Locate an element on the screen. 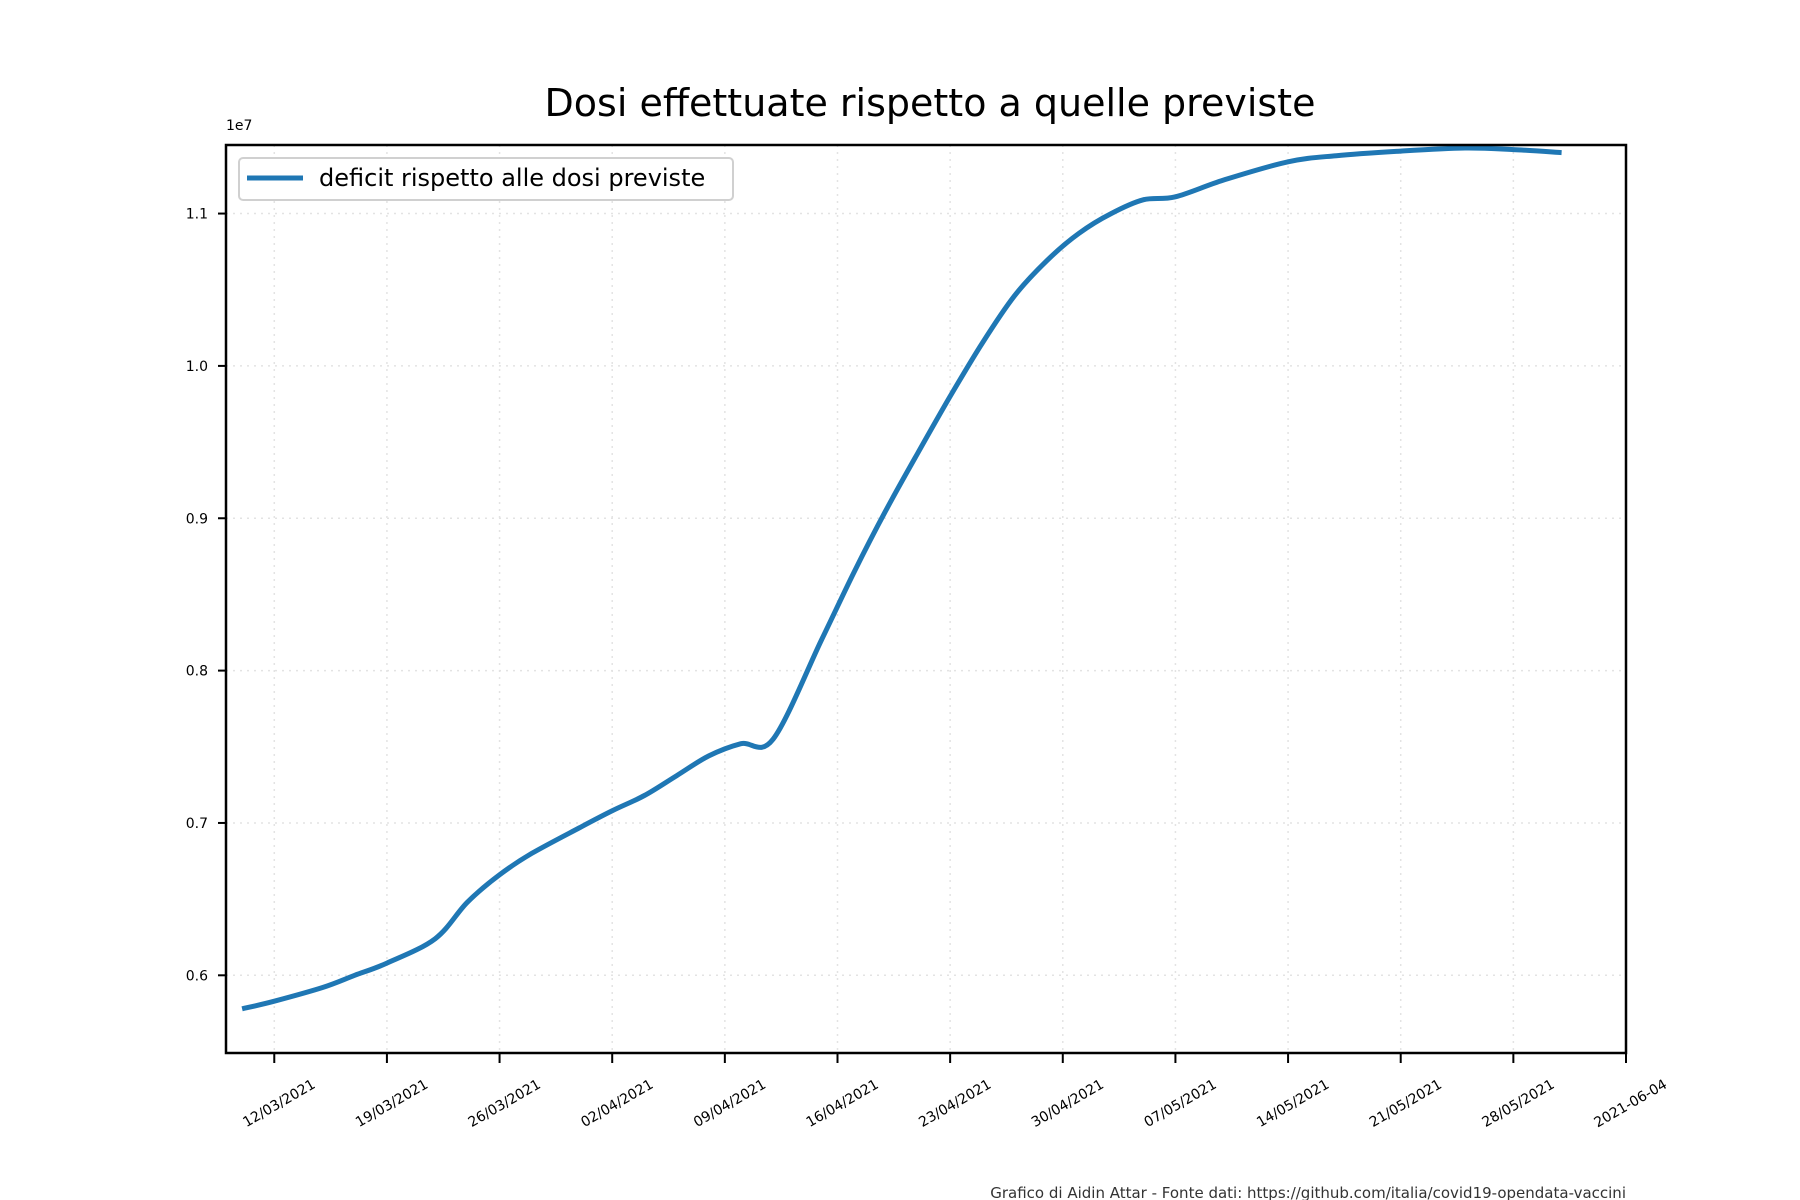 The image size is (1800, 1200). x-tick-label: 28/05/2021 is located at coordinates (1518, 1104).